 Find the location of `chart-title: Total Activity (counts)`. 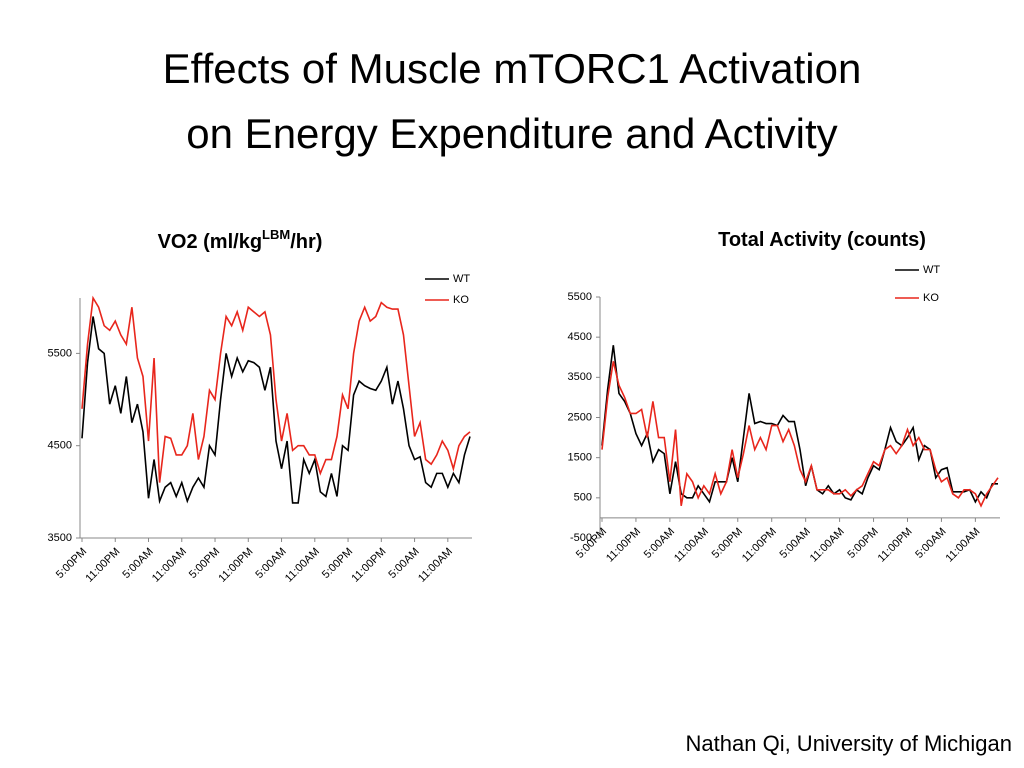

chart-title: Total Activity (counts) is located at coordinates (822, 240).